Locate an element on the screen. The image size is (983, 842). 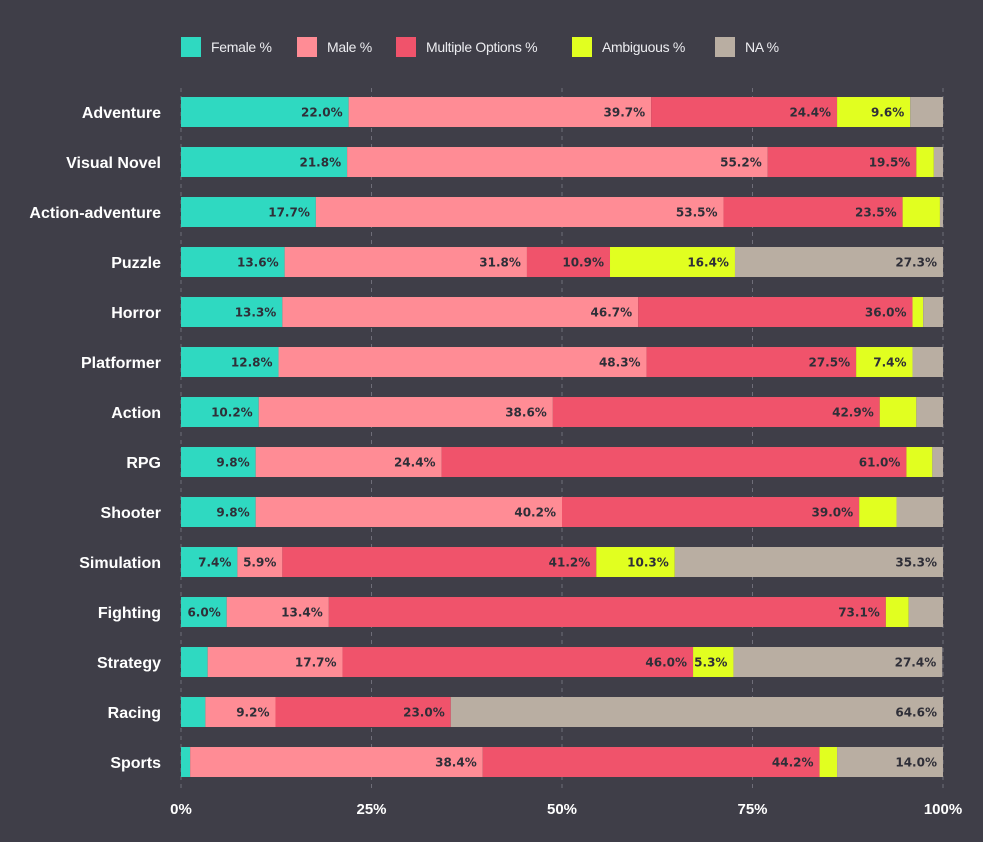
data-label: 38.4% is located at coordinates (456, 763).